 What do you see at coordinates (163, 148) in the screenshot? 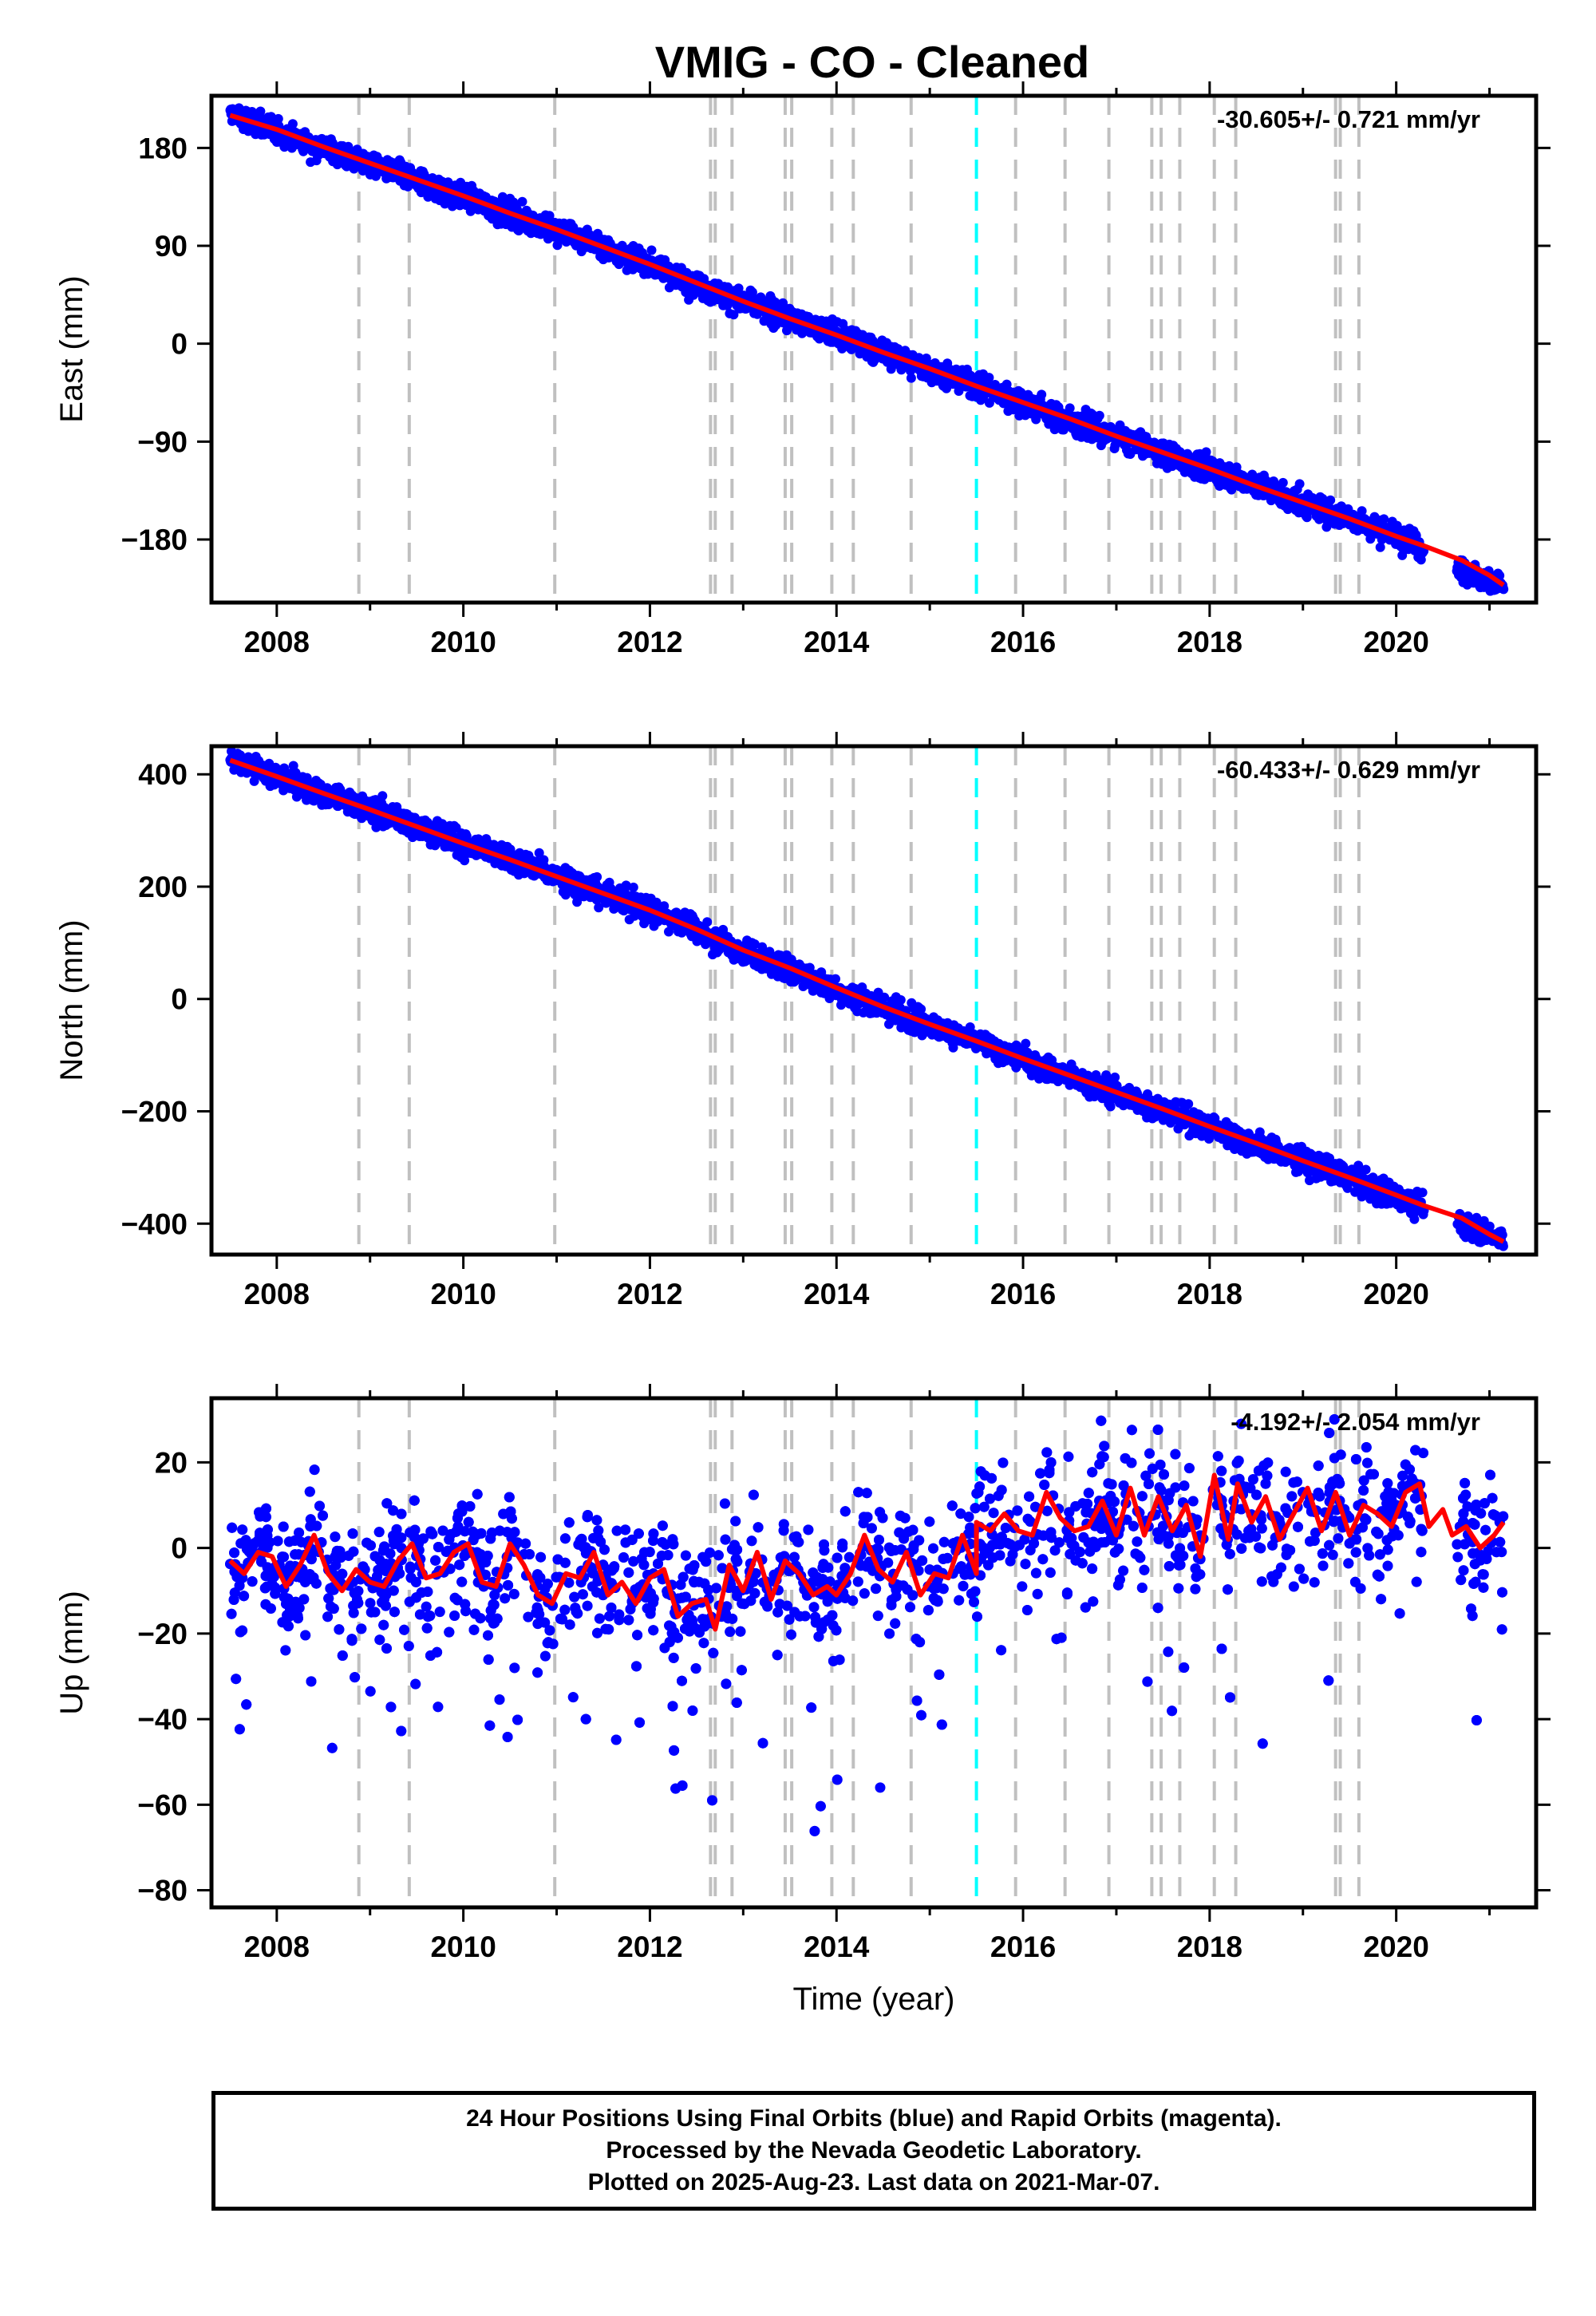
I see `y-tick-label: 180` at bounding box center [163, 148].